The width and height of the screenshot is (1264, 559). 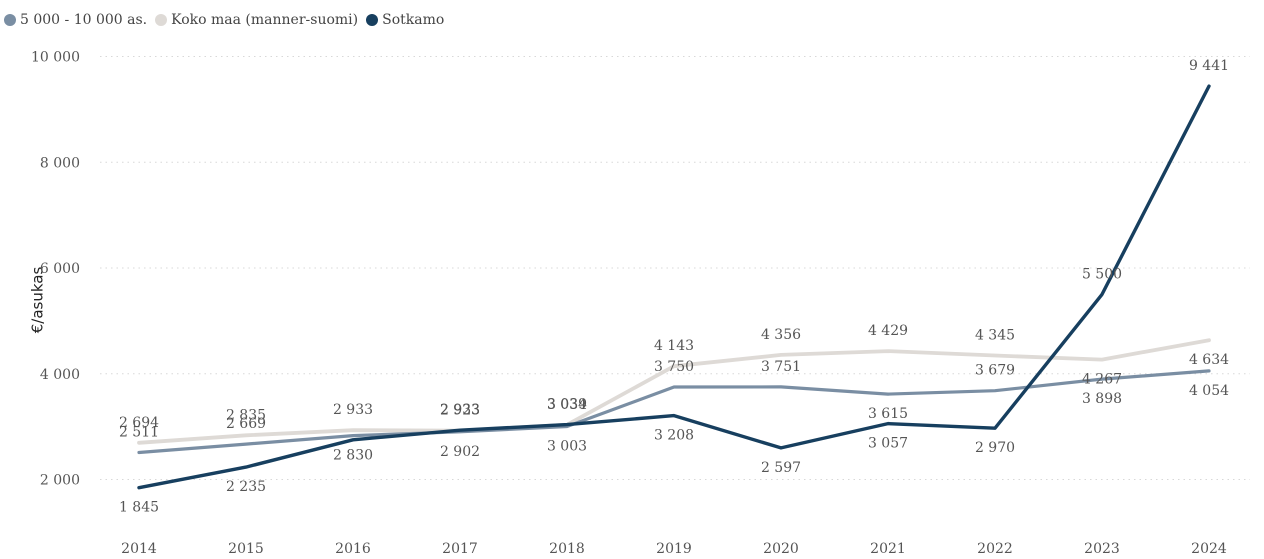 I want to click on data-label-5000-10000: 2 902, so click(x=460, y=452).